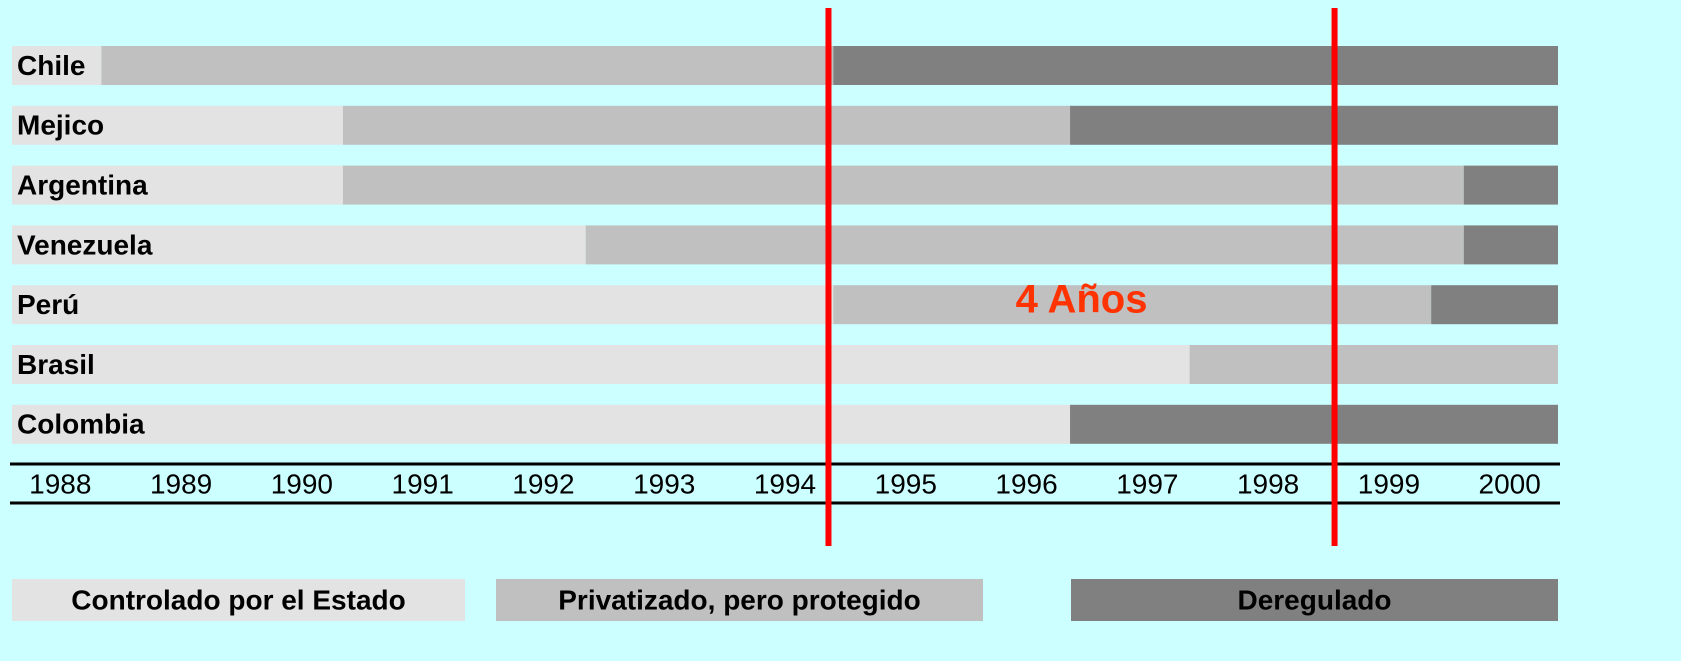  What do you see at coordinates (543, 483) in the screenshot?
I see `x-tick-label: 1992` at bounding box center [543, 483].